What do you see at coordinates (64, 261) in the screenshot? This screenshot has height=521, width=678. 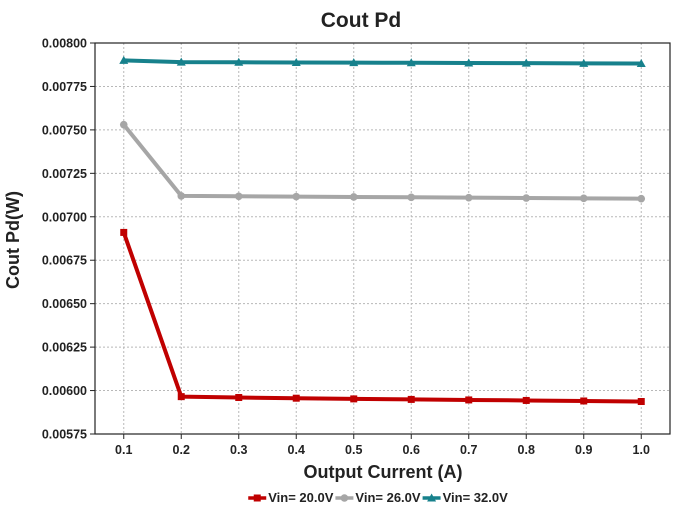 I see `y-tick-label: 0.00675` at bounding box center [64, 261].